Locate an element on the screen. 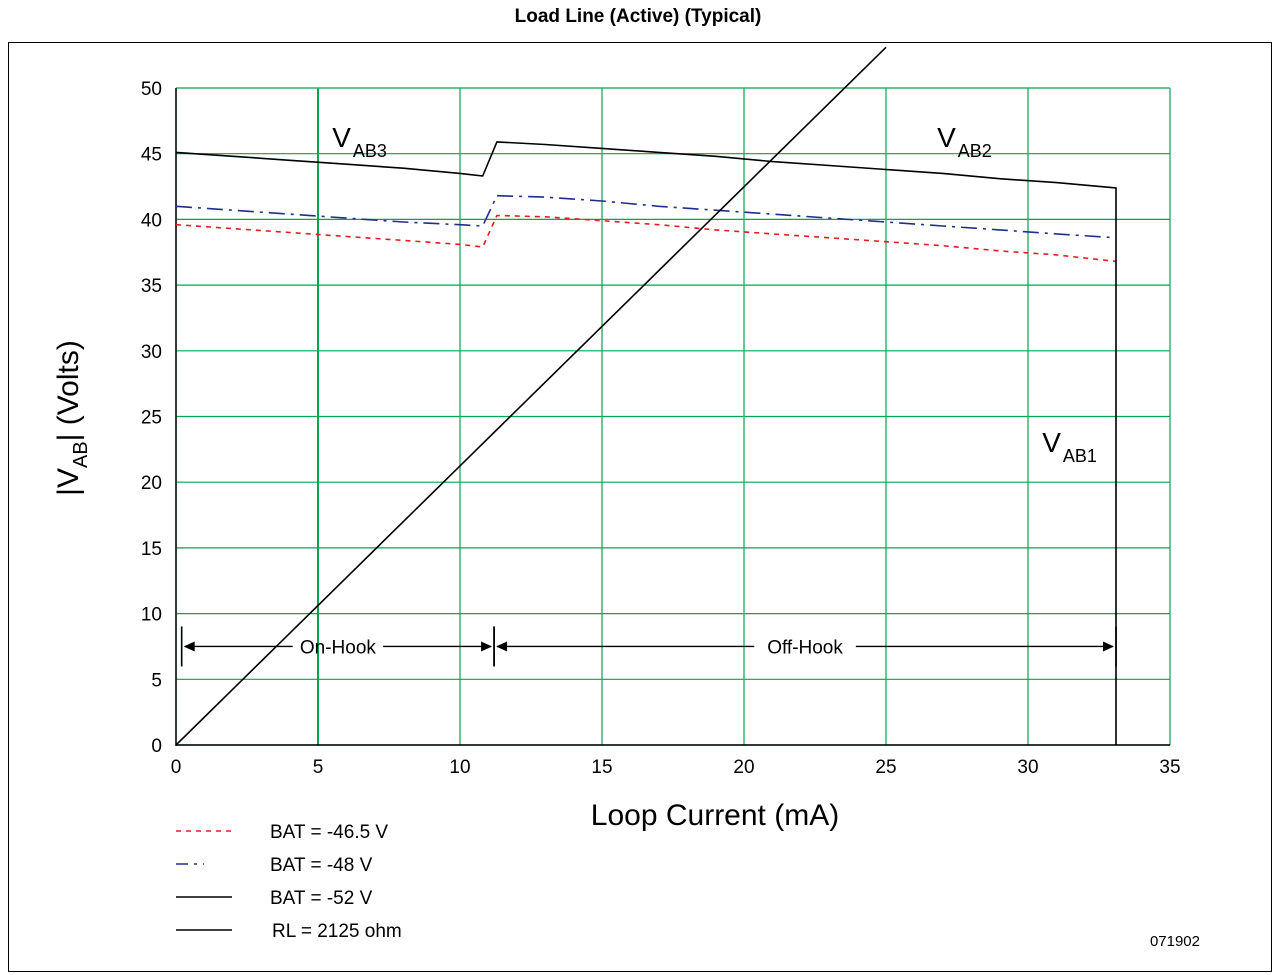  legend-item-1: BAT = -46.5 V is located at coordinates (282, 832).